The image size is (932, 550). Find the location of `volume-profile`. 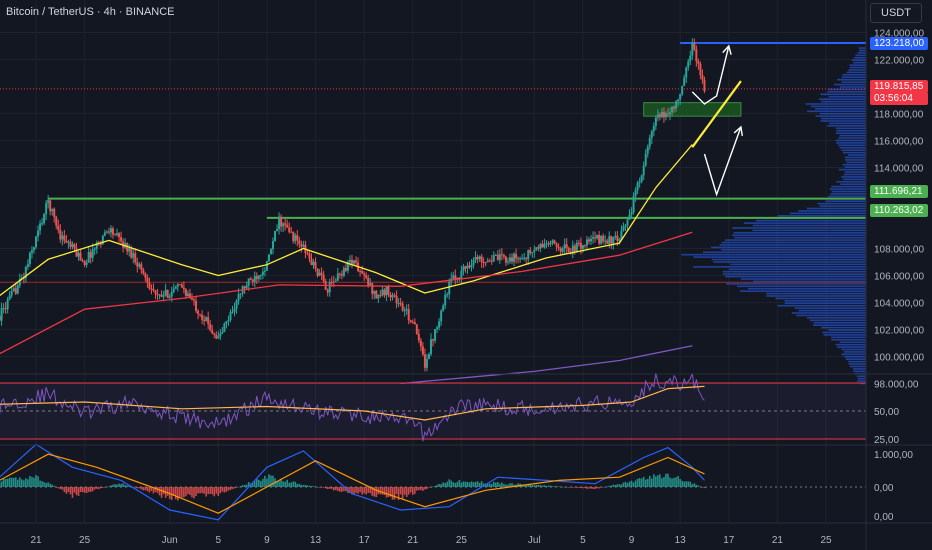

volume-profile is located at coordinates (773, 216).